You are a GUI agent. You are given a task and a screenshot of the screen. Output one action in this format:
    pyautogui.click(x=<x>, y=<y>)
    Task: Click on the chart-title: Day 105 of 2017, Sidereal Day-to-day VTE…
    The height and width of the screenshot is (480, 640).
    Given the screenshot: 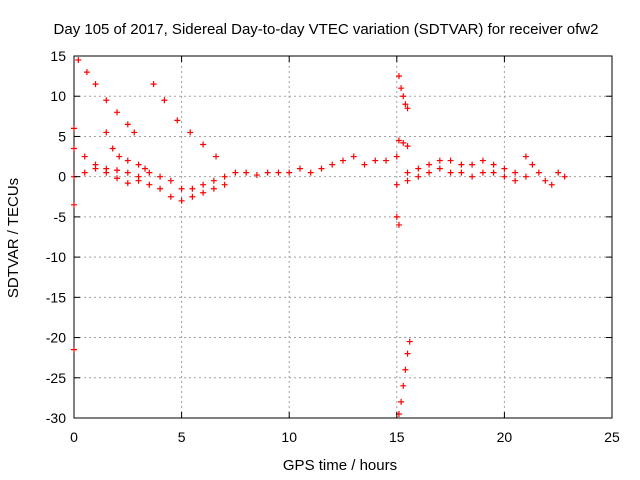 What is the action you would take?
    pyautogui.click(x=326, y=29)
    